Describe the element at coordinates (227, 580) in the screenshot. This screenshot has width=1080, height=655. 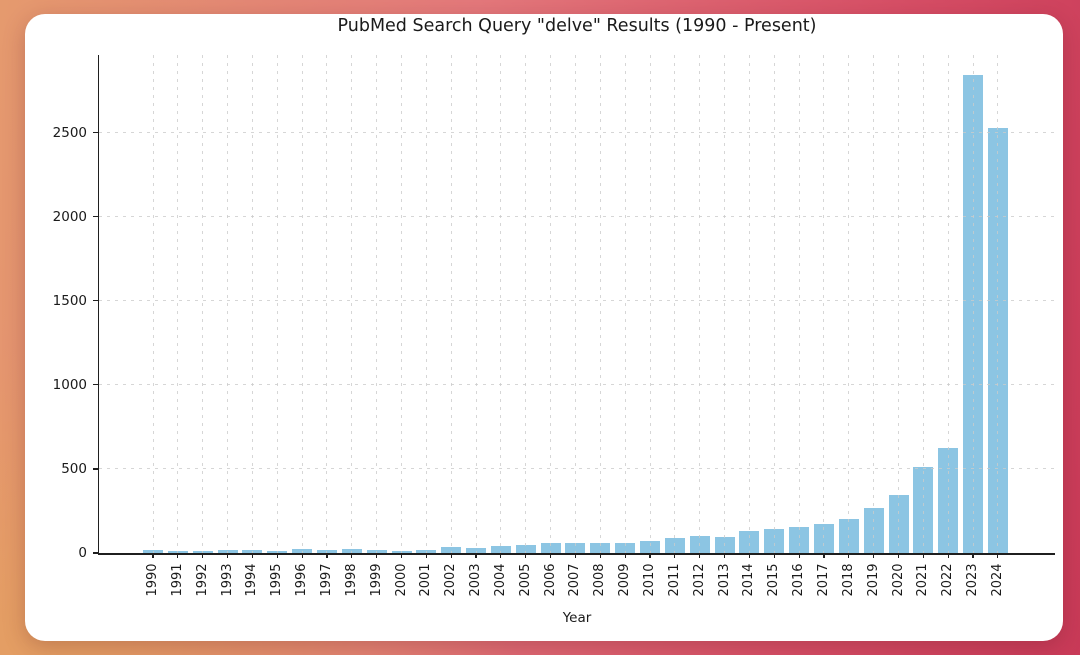
I see `x-tick-label: 1993` at that location.